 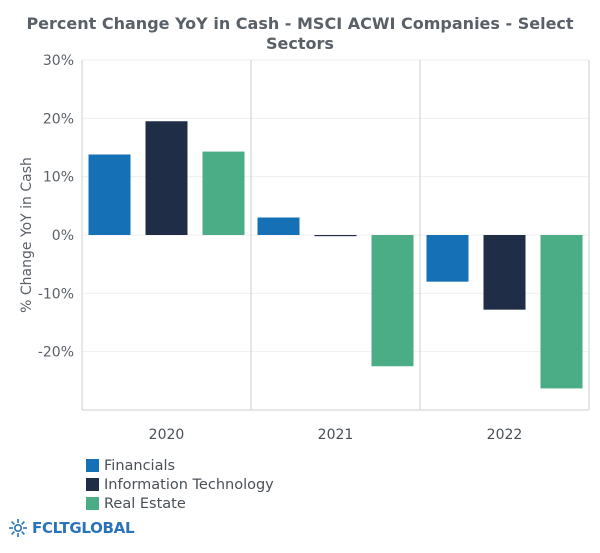 I want to click on legend-label: Financials, so click(x=140, y=465).